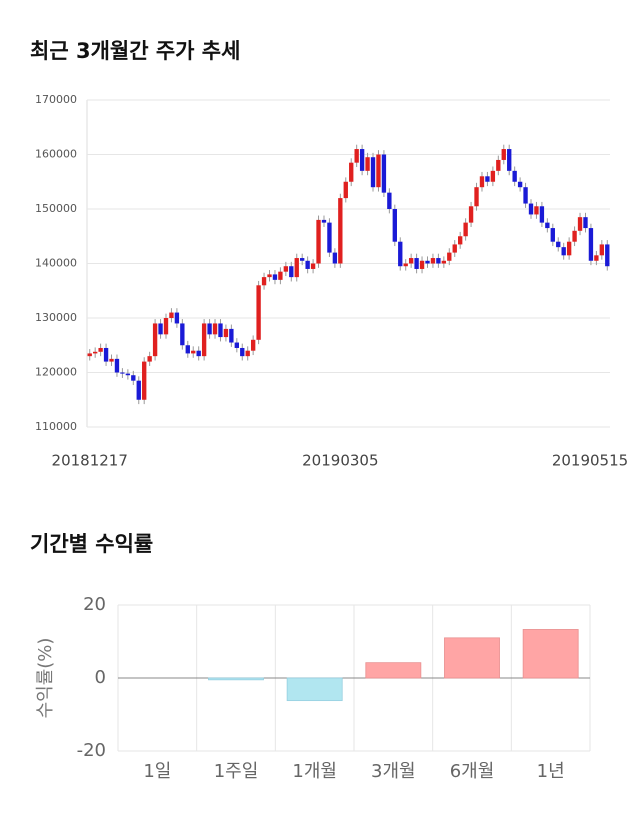 This screenshot has width=640, height=814. I want to click on x-tick-label: 1일, so click(157, 771).